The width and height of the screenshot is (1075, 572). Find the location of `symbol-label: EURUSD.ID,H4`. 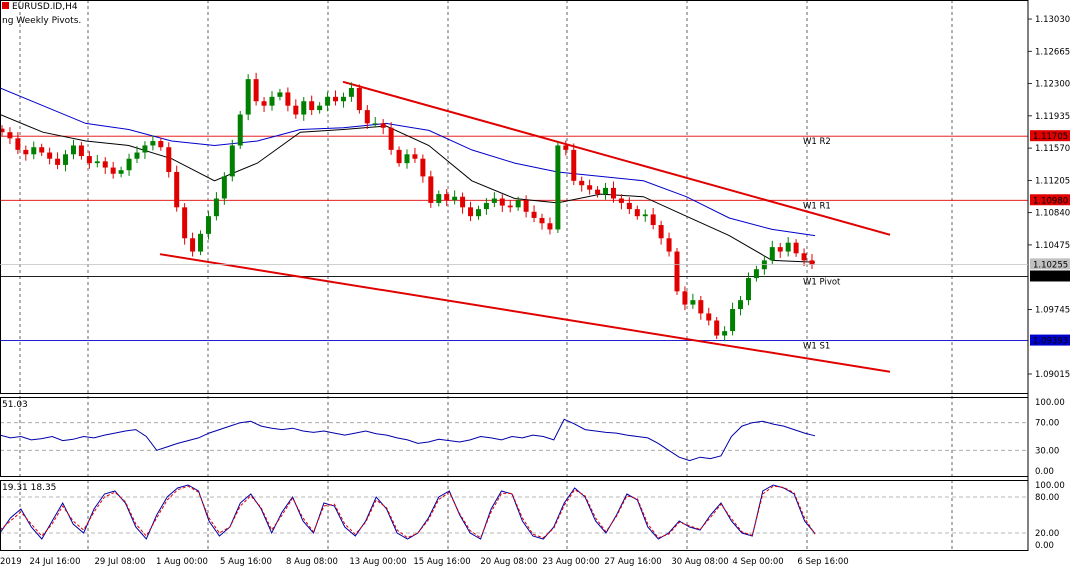

symbol-label: EURUSD.ID,H4 is located at coordinates (45, 7).